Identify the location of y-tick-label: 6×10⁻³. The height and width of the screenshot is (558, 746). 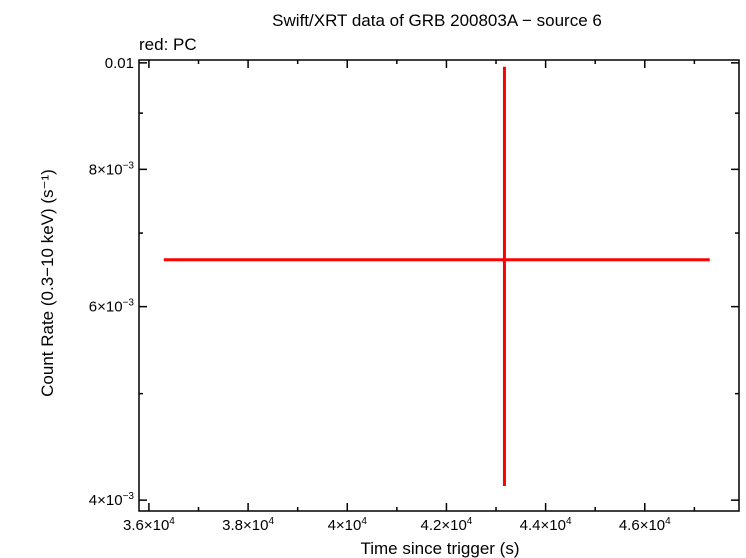
(112, 307).